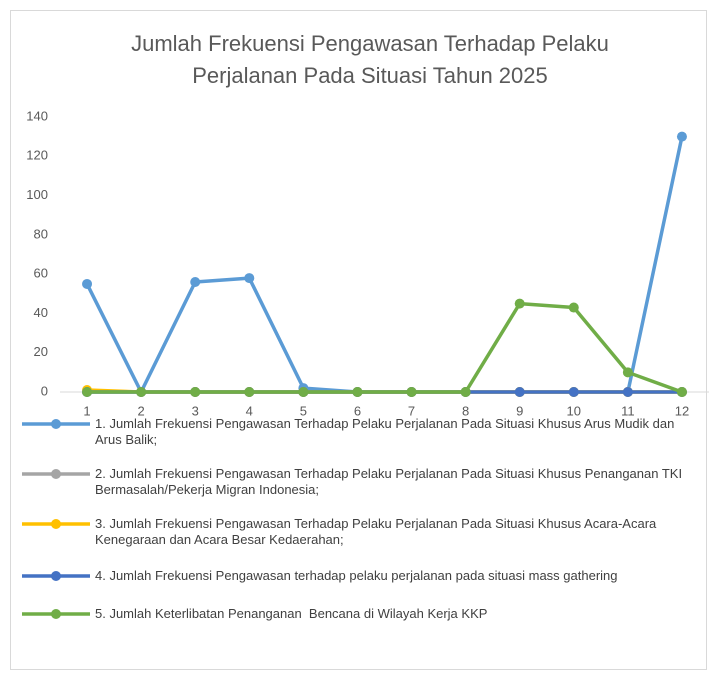  Describe the element at coordinates (37, 155) in the screenshot. I see `y-tick-label: 120` at that location.